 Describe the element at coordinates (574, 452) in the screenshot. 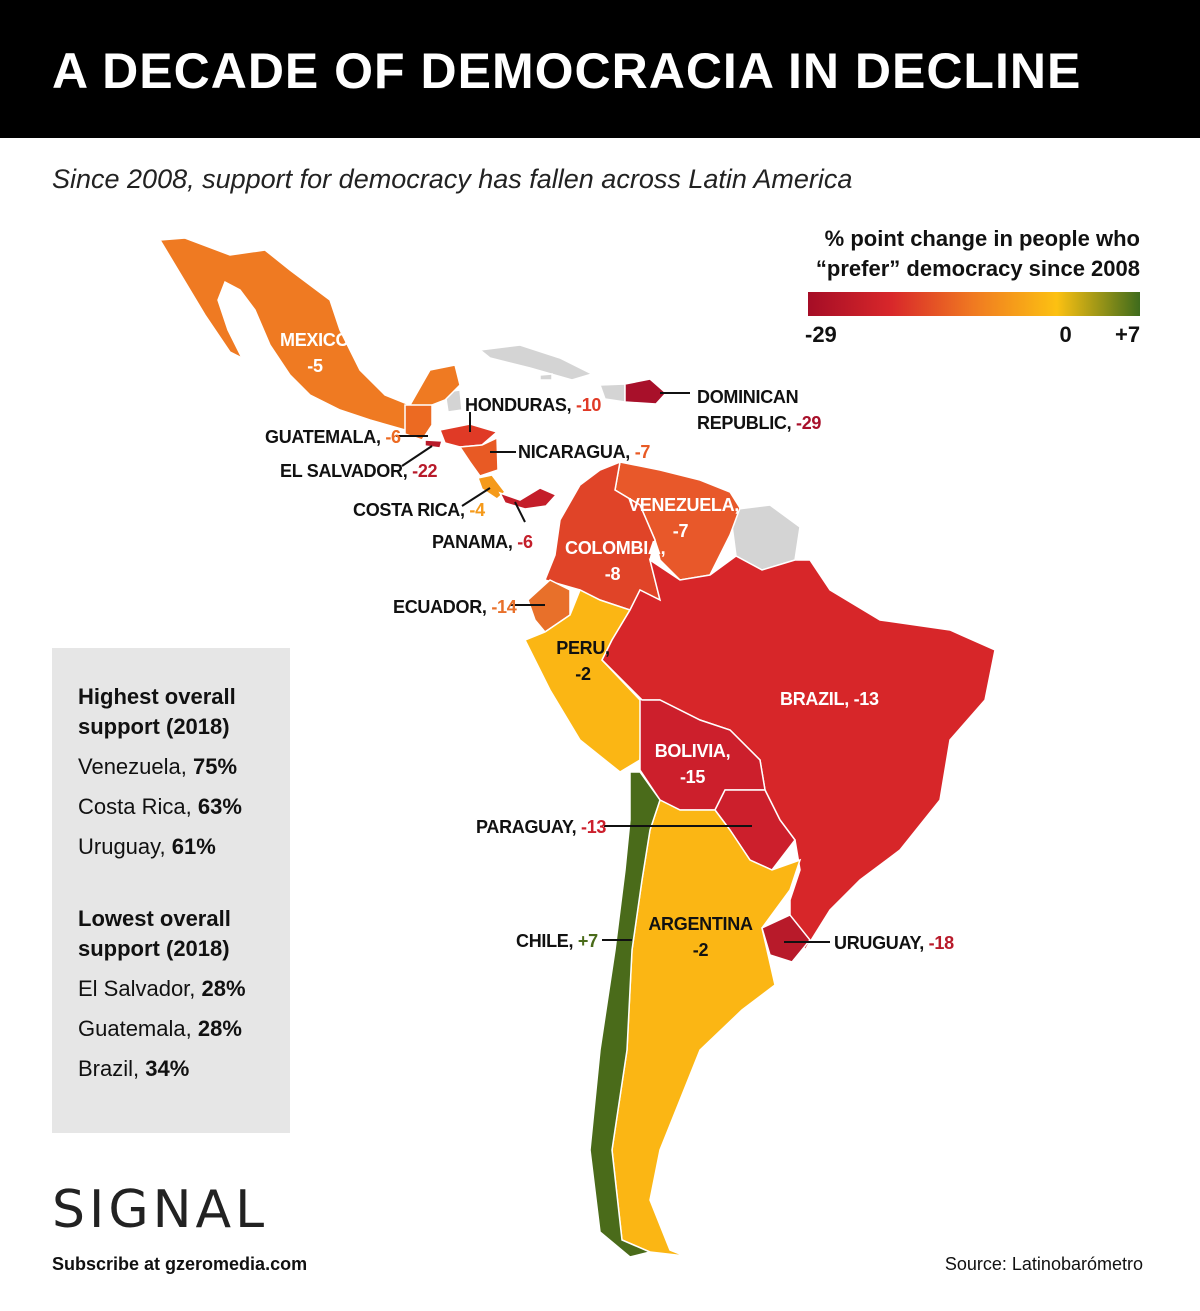

I see `country-name: NICARAGUA,` at that location.